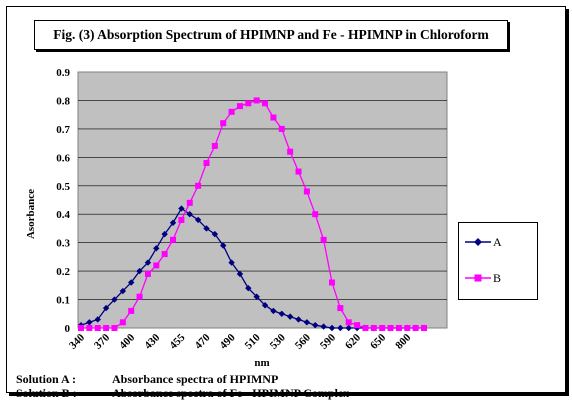 This screenshot has width=572, height=413. Describe the element at coordinates (68, 329) in the screenshot. I see `y-tick-label: 0` at that location.